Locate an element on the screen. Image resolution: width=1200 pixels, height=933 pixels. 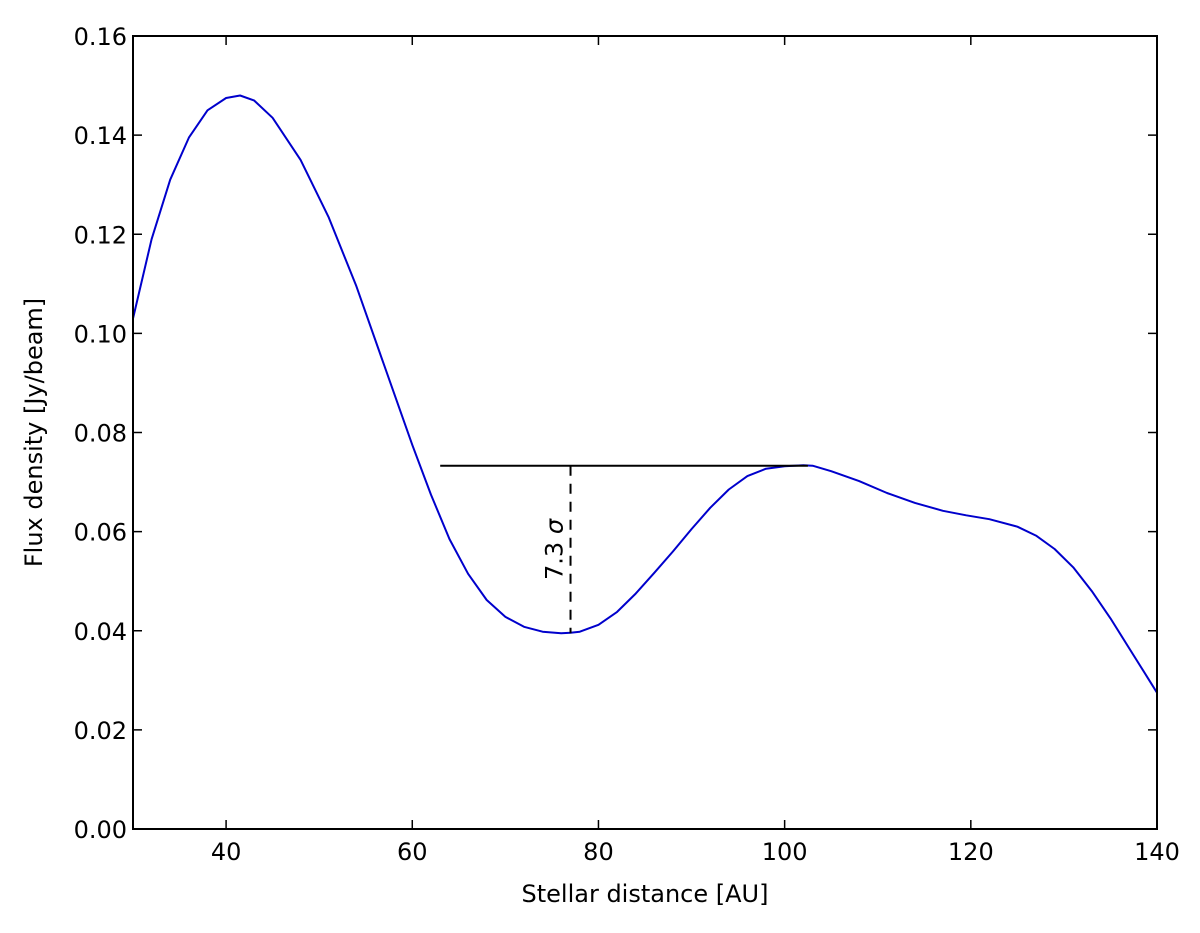
y-tick-label: 0.00 is located at coordinates (100, 830).